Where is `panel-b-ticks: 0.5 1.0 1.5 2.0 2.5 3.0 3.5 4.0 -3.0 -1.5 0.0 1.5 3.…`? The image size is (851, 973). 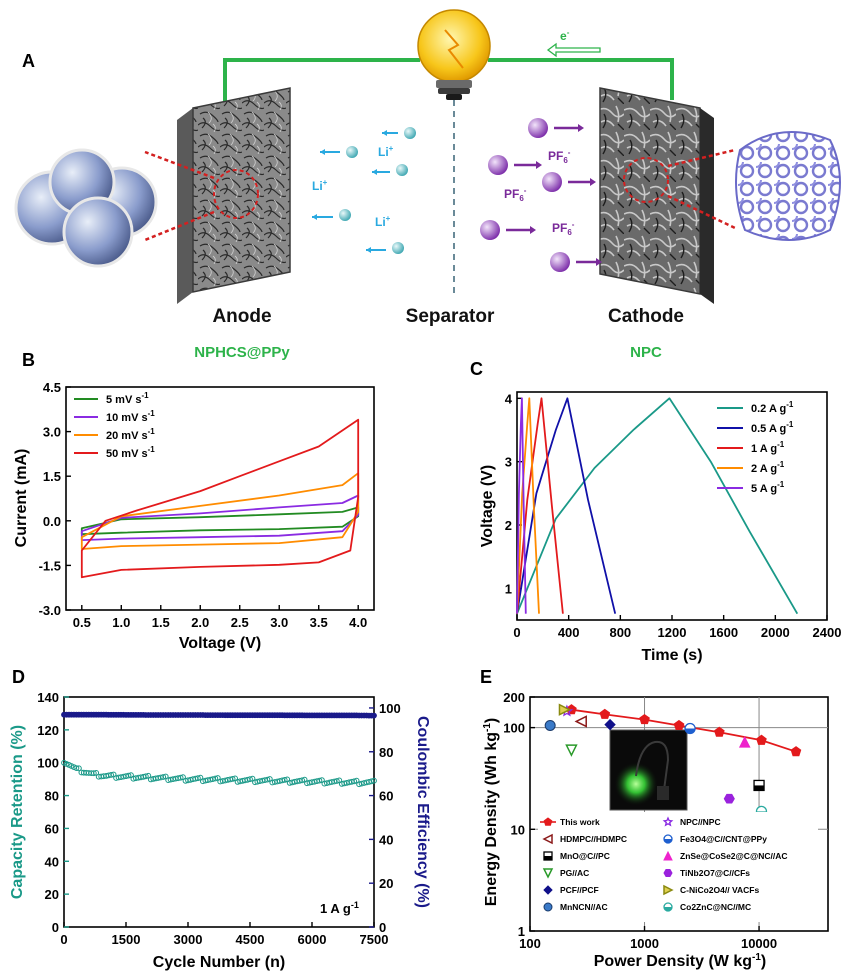 panel-b-ticks: 0.5 1.0 1.5 2.0 2.5 3.0 3.5 4.0 -3.0 -1.5 0.0 1.5 3.… is located at coordinates (203, 505).